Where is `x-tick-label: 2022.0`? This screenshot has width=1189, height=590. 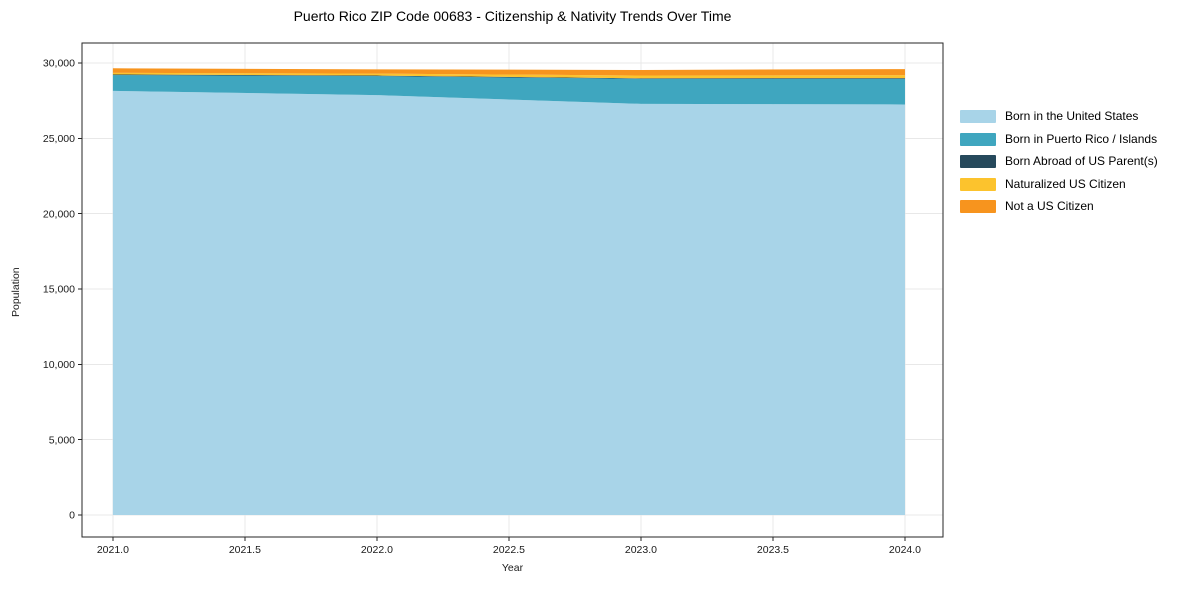
x-tick-label: 2022.0 is located at coordinates (377, 550).